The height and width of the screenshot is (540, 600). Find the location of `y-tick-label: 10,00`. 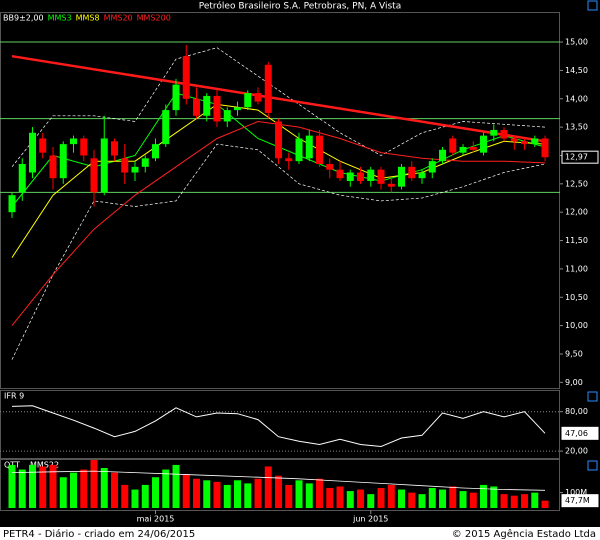

y-tick-label: 10,00 is located at coordinates (576, 325).